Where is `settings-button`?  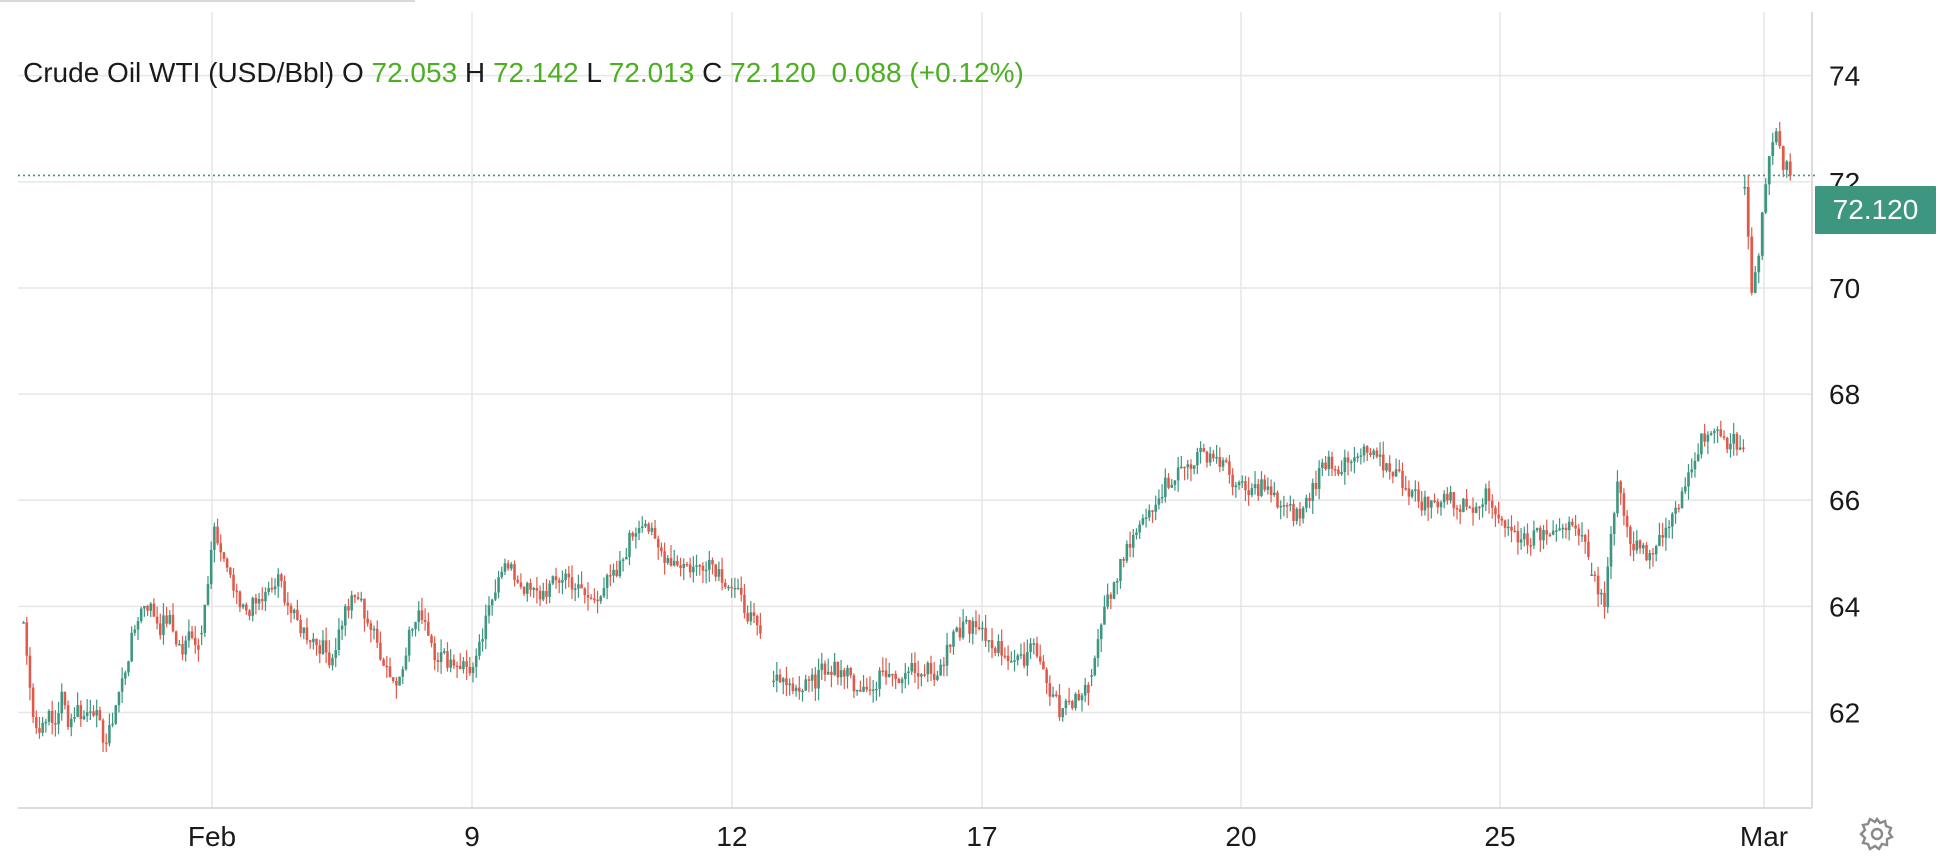 settings-button is located at coordinates (1877, 834).